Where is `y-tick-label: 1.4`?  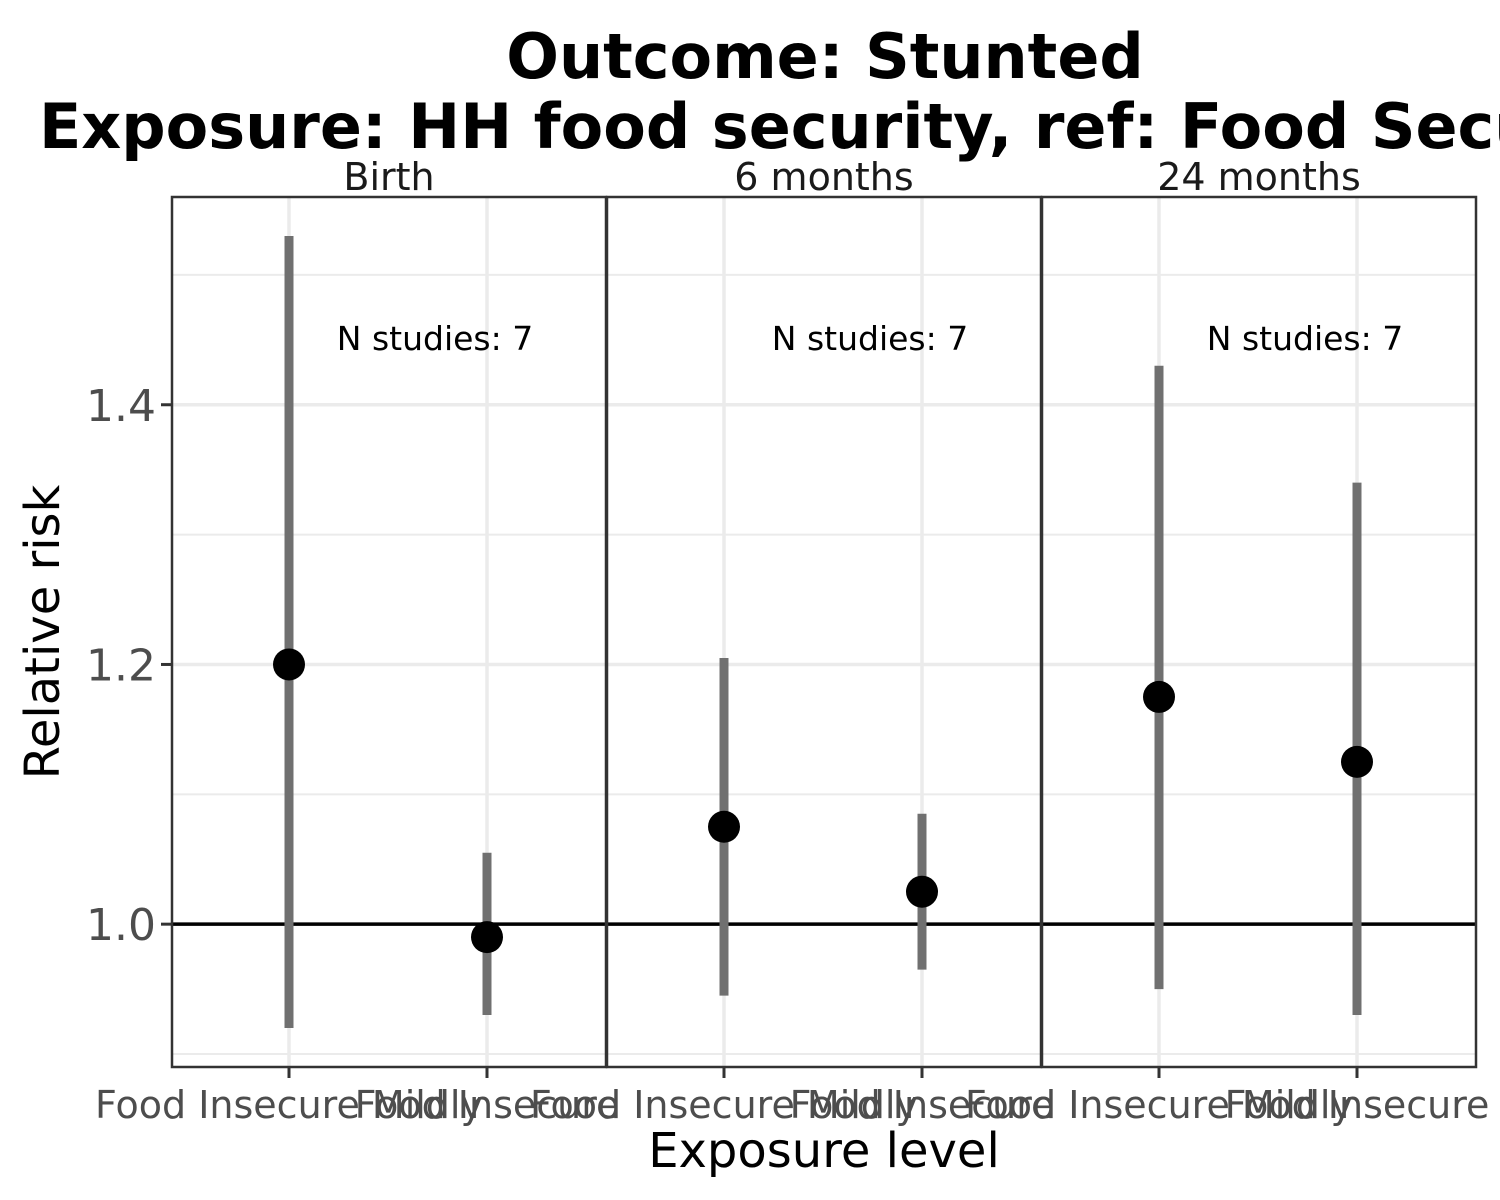 y-tick-label: 1.4 is located at coordinates (121, 406).